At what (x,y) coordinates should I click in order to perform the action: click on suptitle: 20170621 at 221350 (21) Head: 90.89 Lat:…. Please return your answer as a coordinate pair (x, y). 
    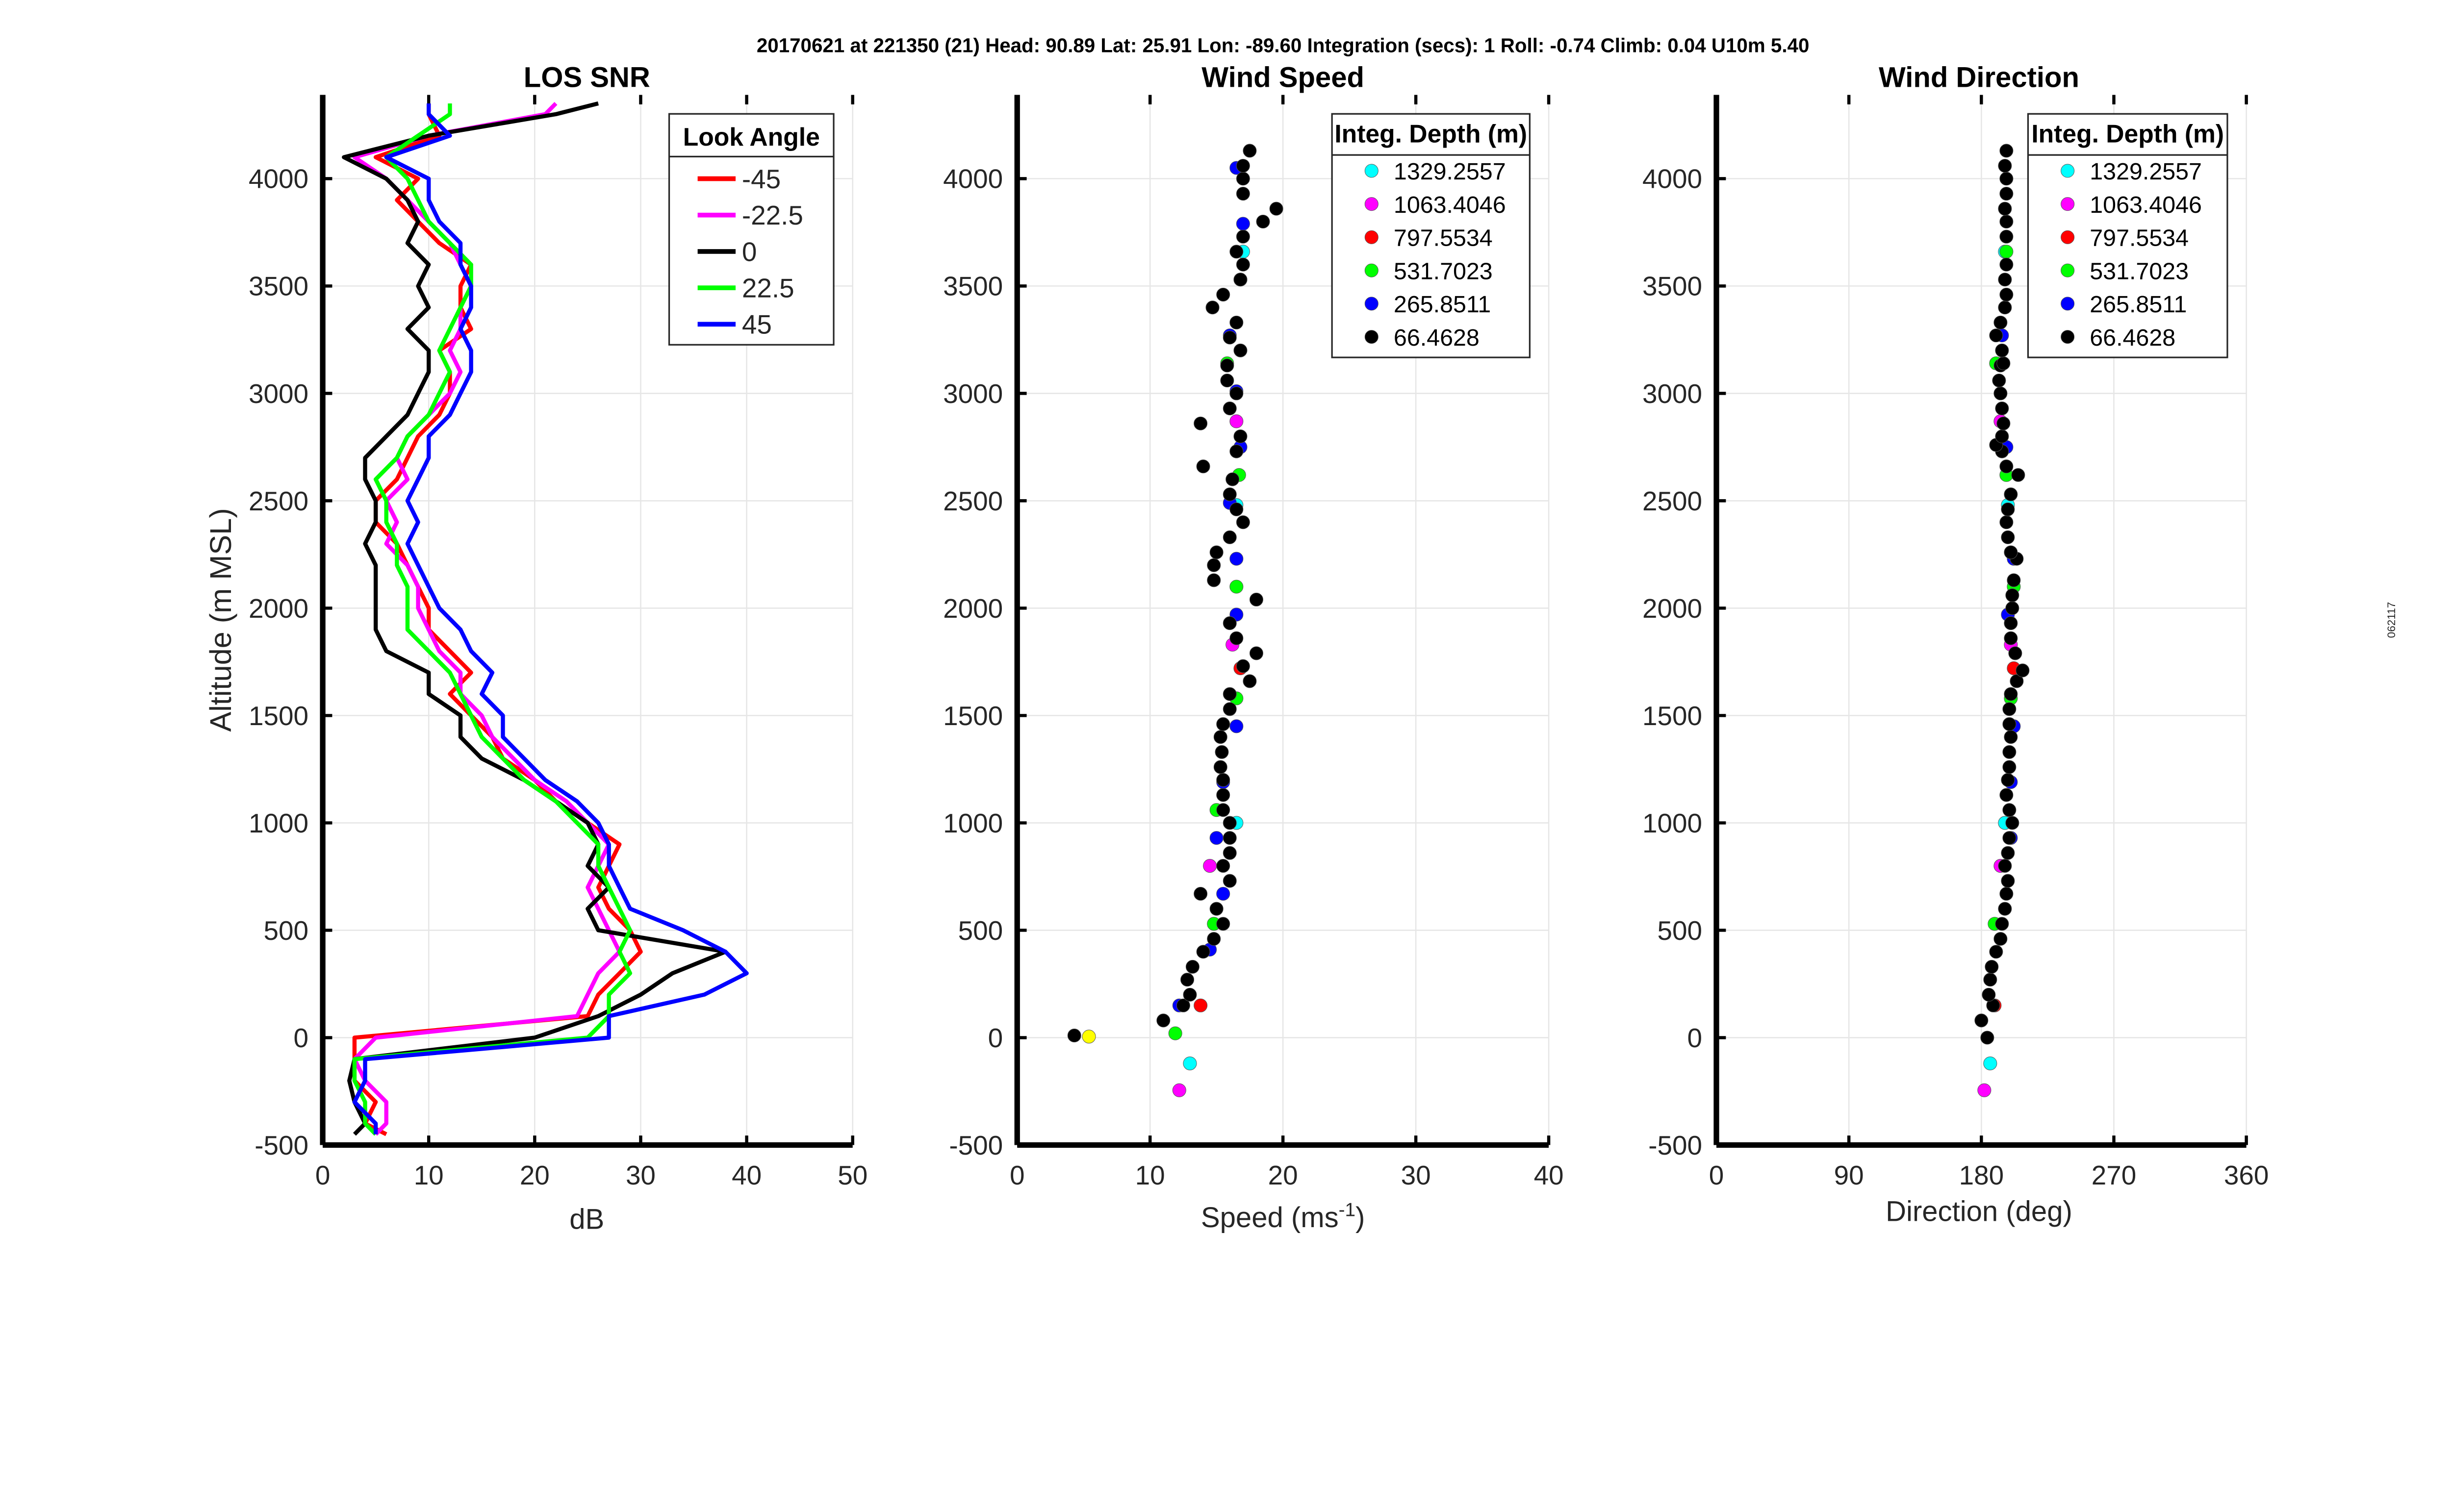
    Looking at the image, I should click on (1283, 45).